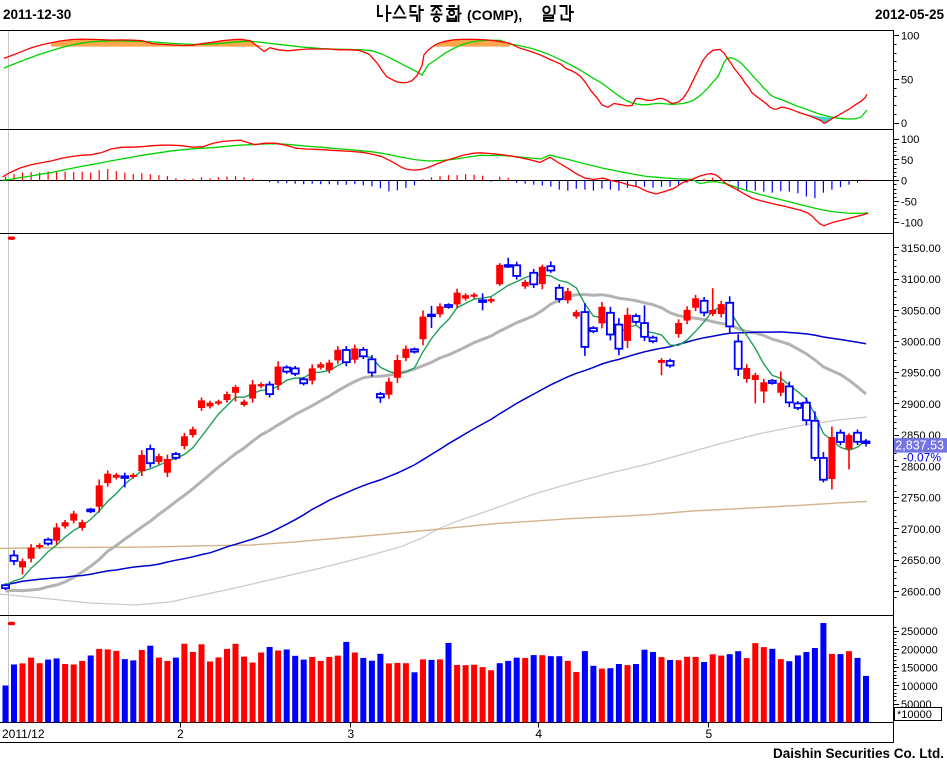 The height and width of the screenshot is (767, 947). What do you see at coordinates (921, 499) in the screenshot?
I see `svg-text: 2750.00` at bounding box center [921, 499].